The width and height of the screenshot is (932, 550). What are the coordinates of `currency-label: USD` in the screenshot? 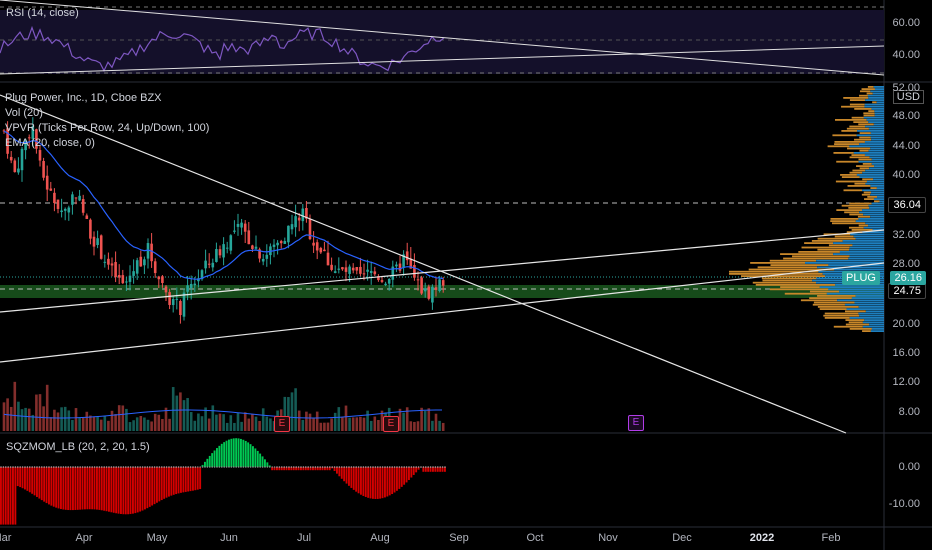 It's located at (908, 97).